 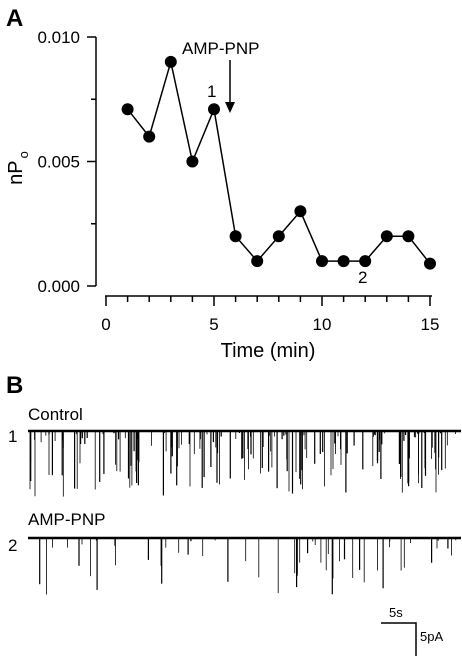 I want to click on trace-control-number: 1, so click(x=12, y=436).